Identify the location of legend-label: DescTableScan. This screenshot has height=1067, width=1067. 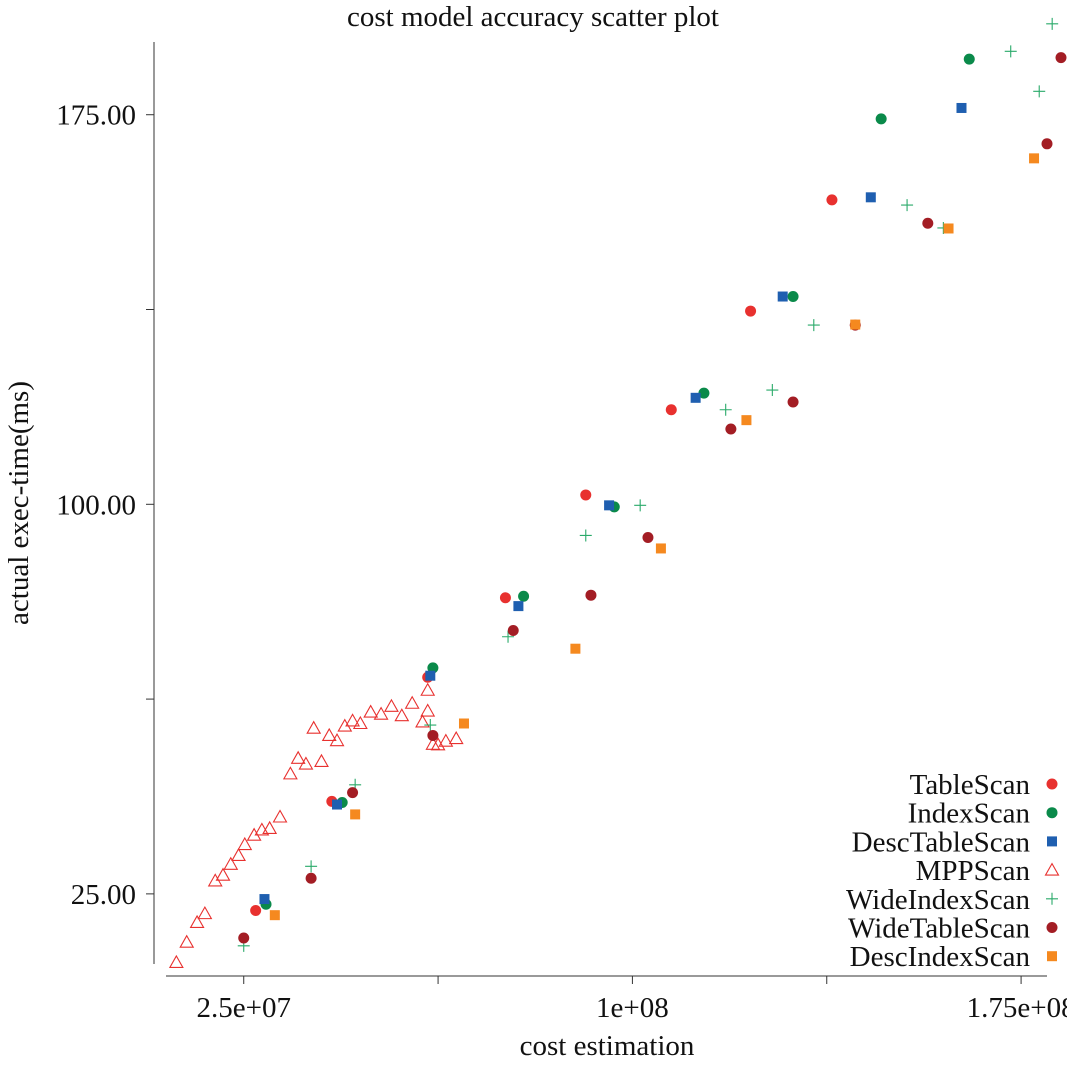
(941, 842).